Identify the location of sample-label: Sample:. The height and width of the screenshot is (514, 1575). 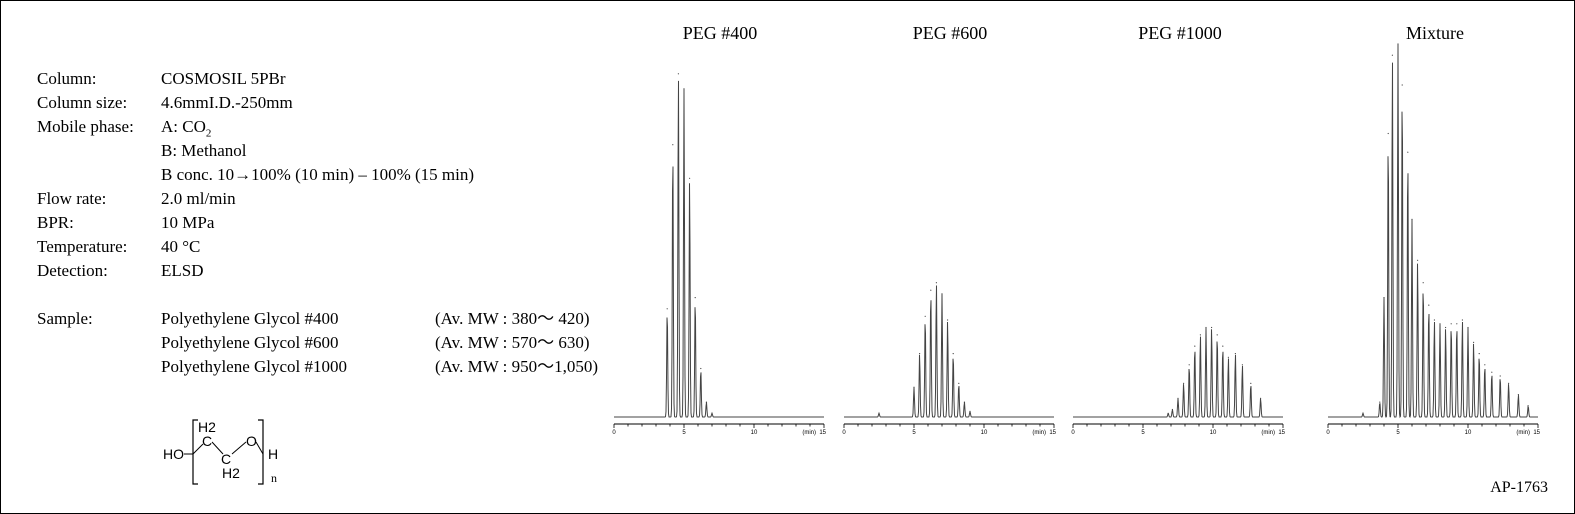
(65, 318).